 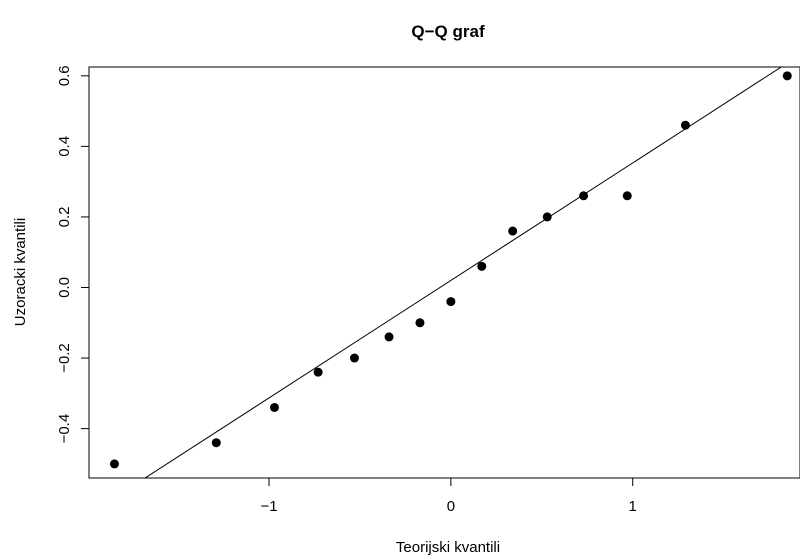 I want to click on x-tick-label: 0, so click(x=451, y=506).